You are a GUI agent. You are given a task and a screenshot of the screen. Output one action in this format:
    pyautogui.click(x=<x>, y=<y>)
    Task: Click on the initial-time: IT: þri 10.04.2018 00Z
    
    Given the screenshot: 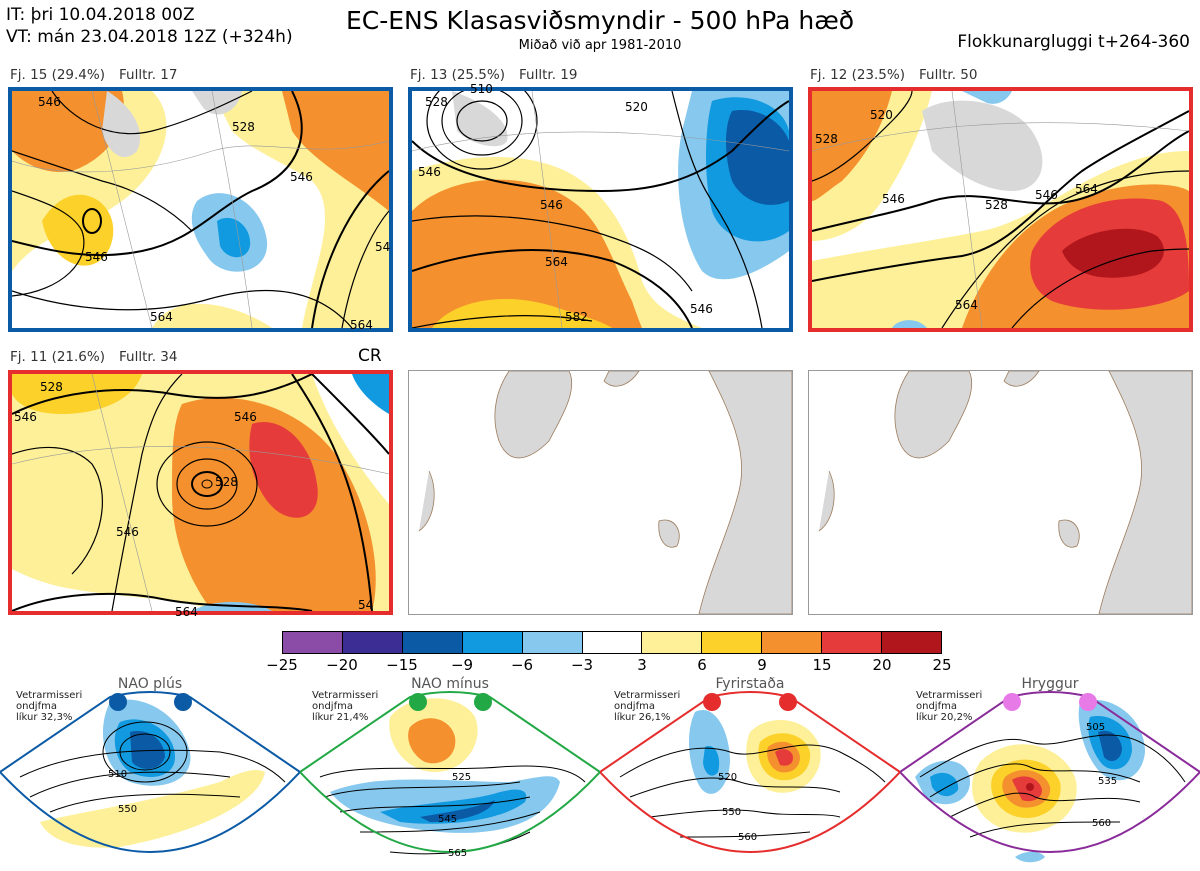 What is the action you would take?
    pyautogui.click(x=100, y=15)
    